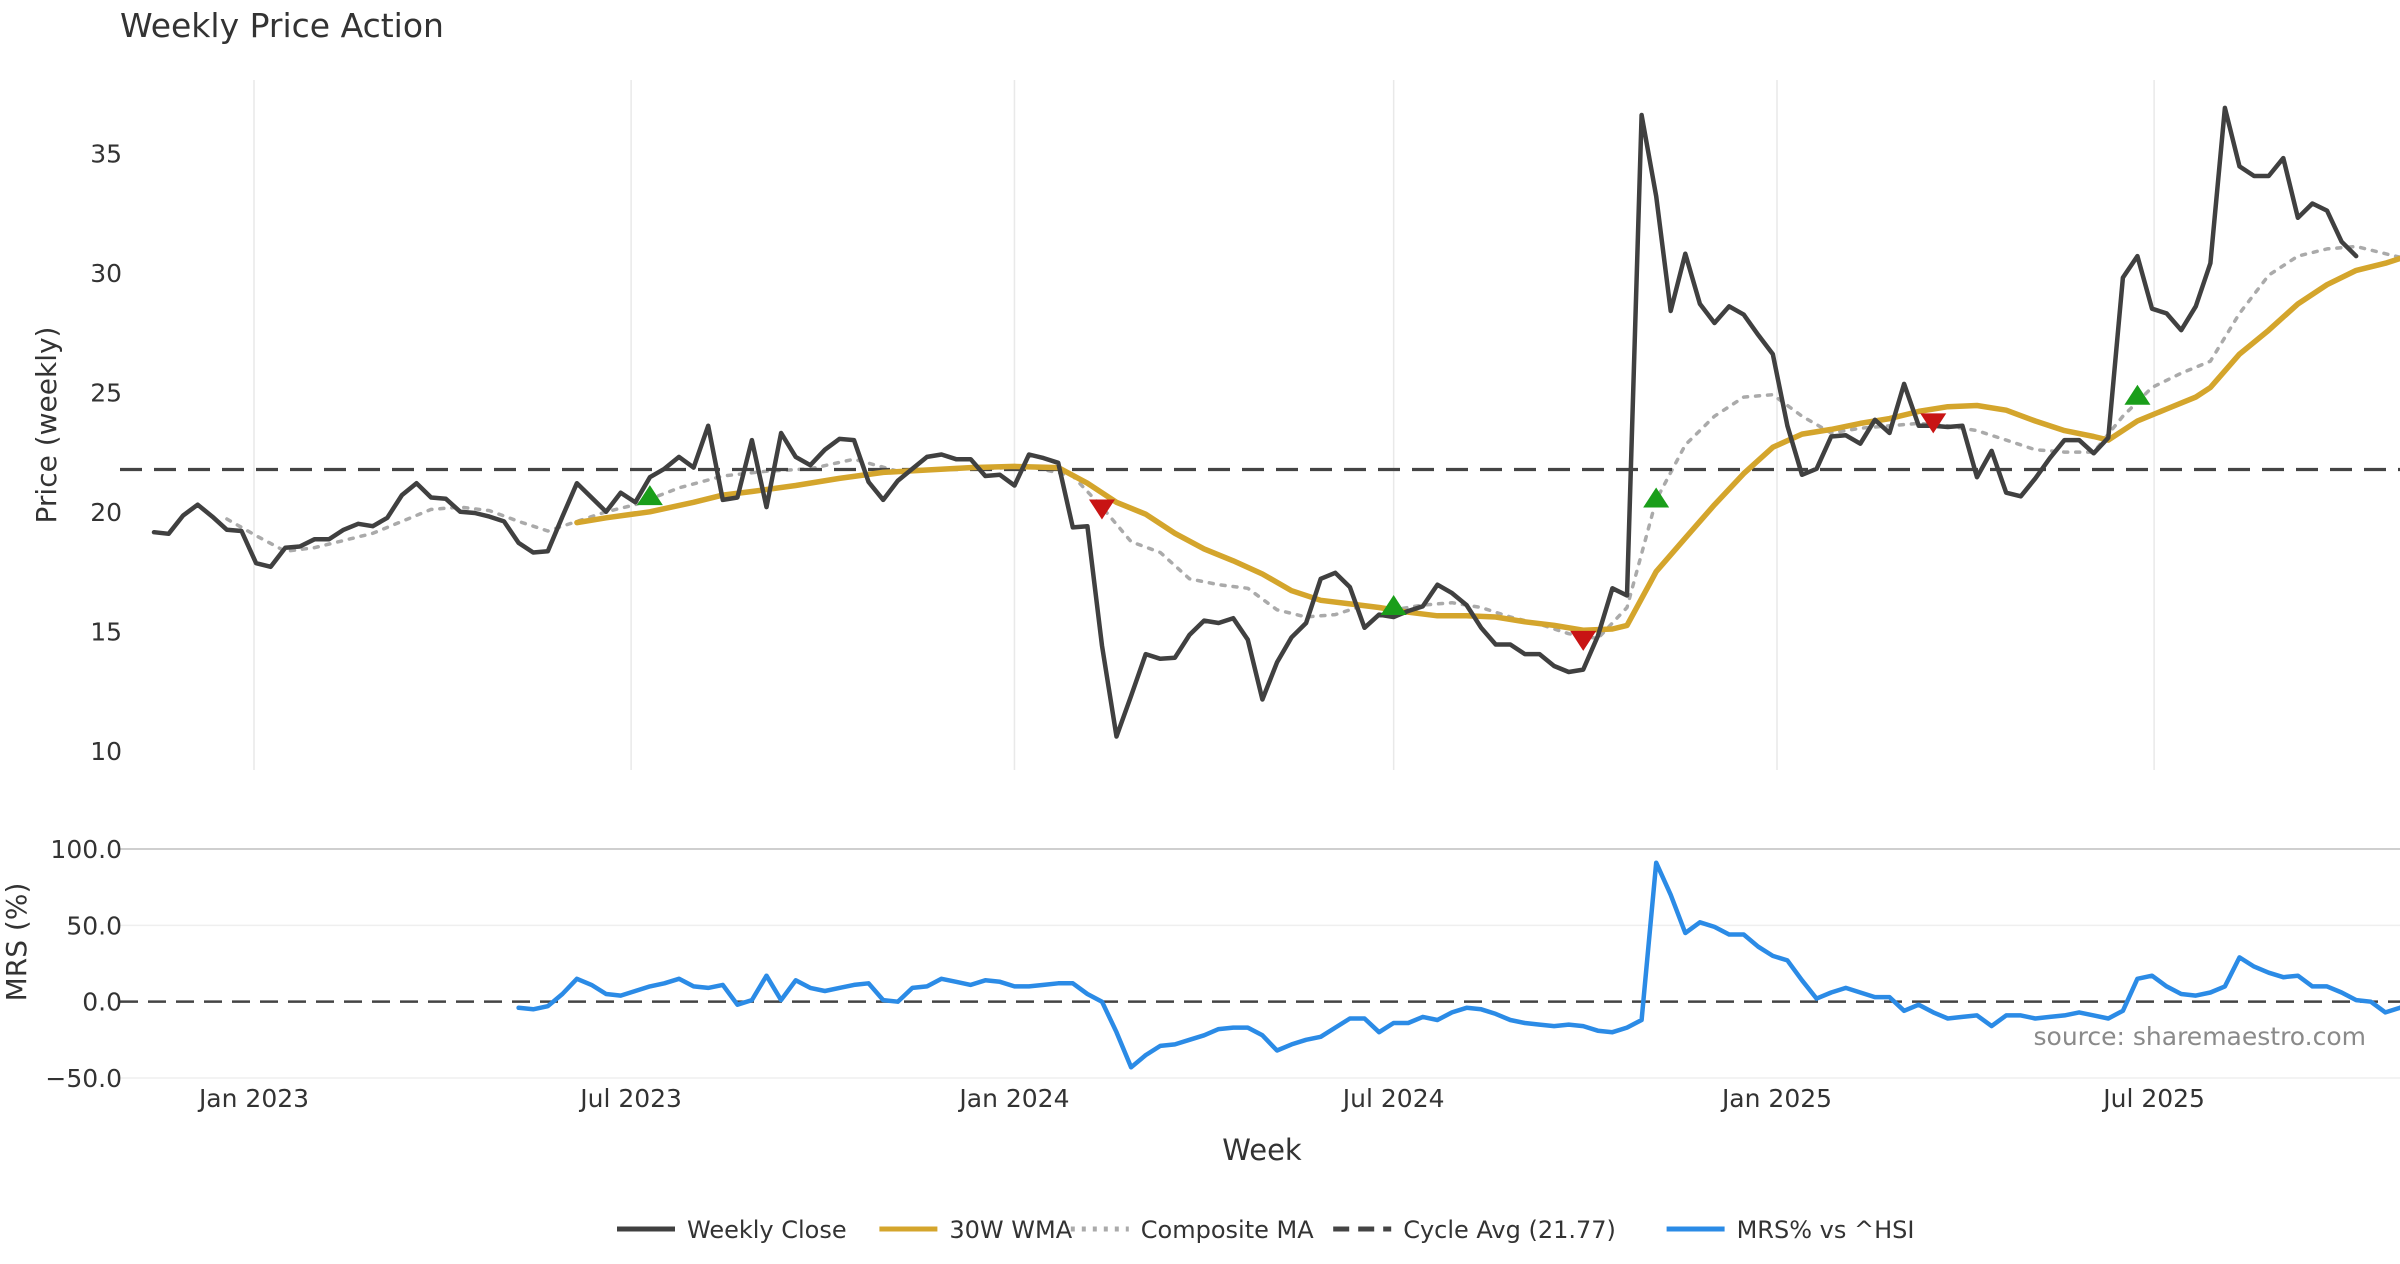 Image resolution: width=2400 pixels, height=1264 pixels. I want to click on chart-title: Weekly Price Action, so click(282, 25).